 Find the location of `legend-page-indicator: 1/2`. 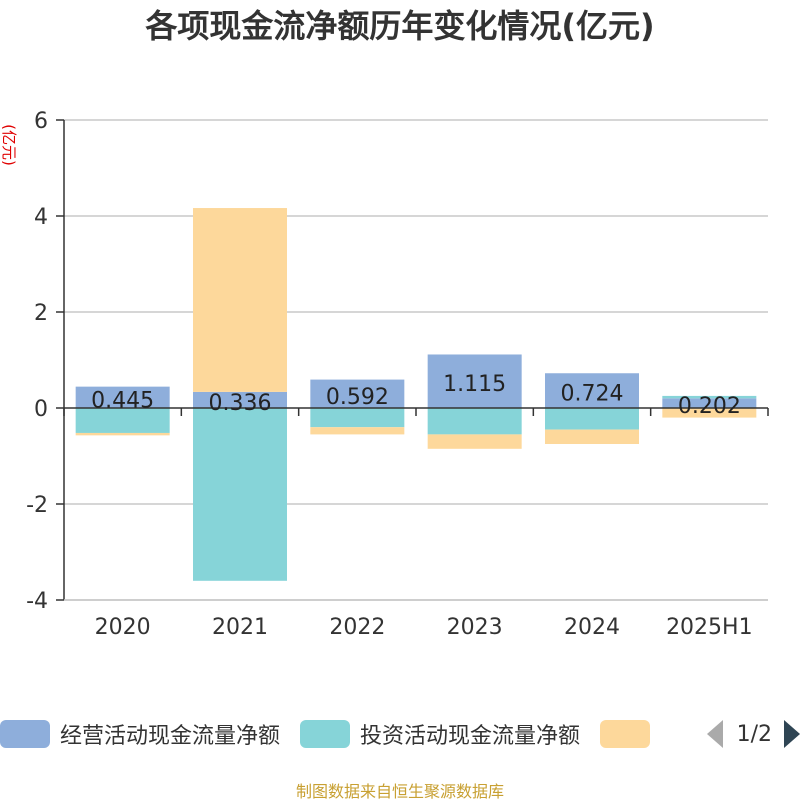

legend-page-indicator: 1/2 is located at coordinates (754, 734).